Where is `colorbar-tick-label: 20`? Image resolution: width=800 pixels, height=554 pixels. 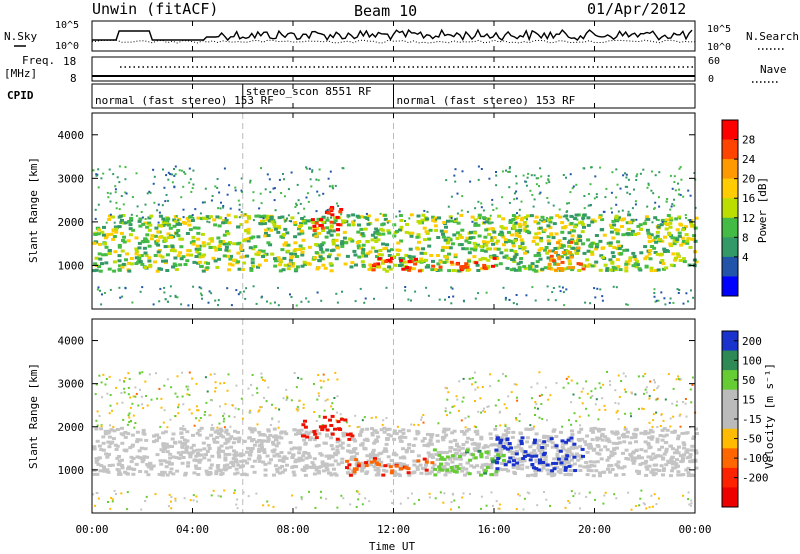
colorbar-tick-label: 20 is located at coordinates (748, 179).